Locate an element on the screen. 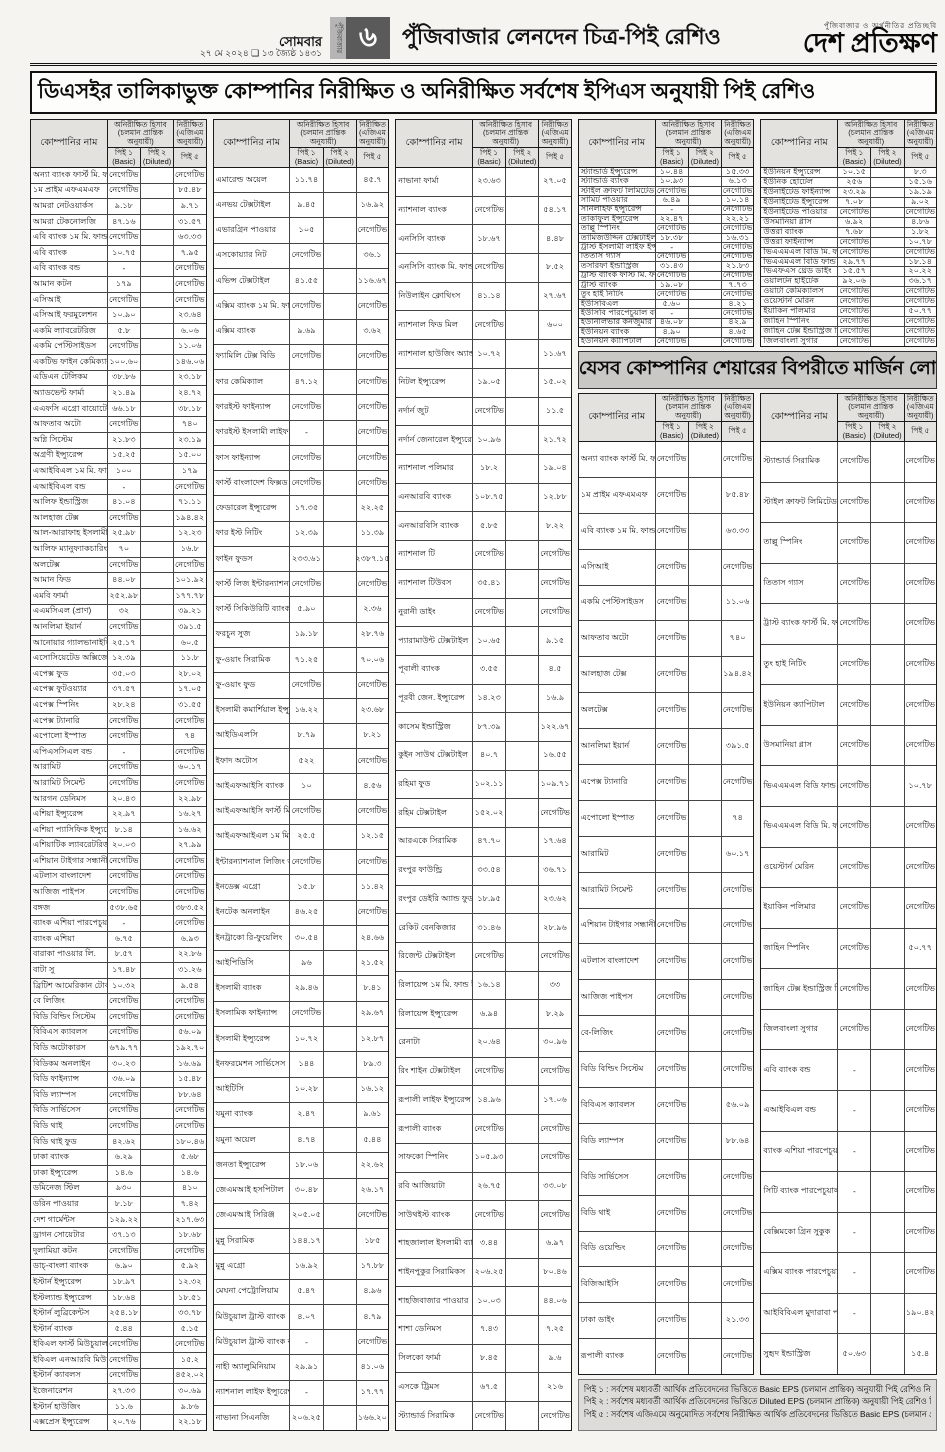 This screenshot has width=945, height=1452. company-name-cell: যমুনা ব্যাংক is located at coordinates (252, 1115).